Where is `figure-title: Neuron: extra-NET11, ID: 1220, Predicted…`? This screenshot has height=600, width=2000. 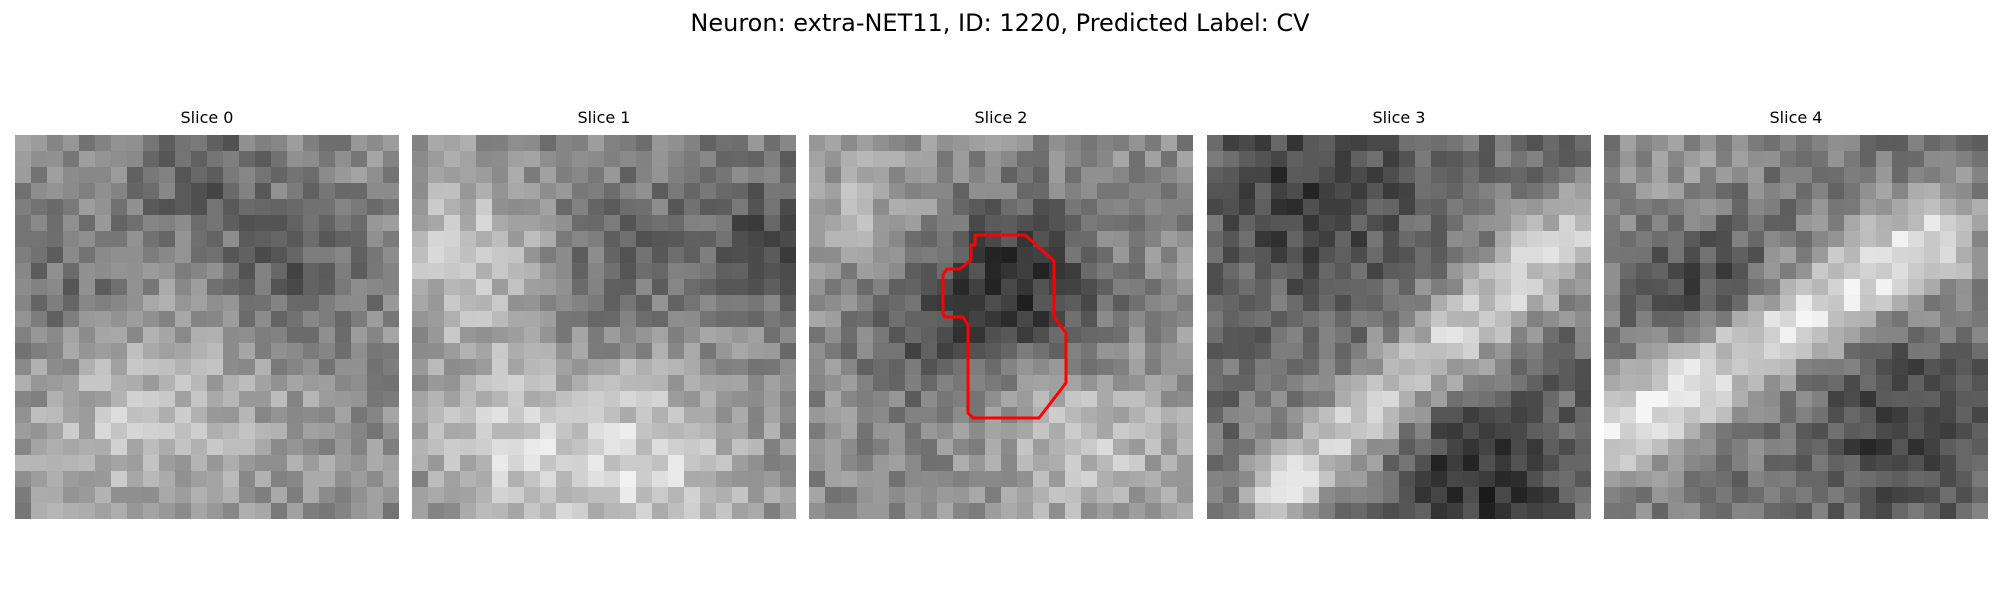
figure-title: Neuron: extra-NET11, ID: 1220, Predicted… is located at coordinates (1000, 23).